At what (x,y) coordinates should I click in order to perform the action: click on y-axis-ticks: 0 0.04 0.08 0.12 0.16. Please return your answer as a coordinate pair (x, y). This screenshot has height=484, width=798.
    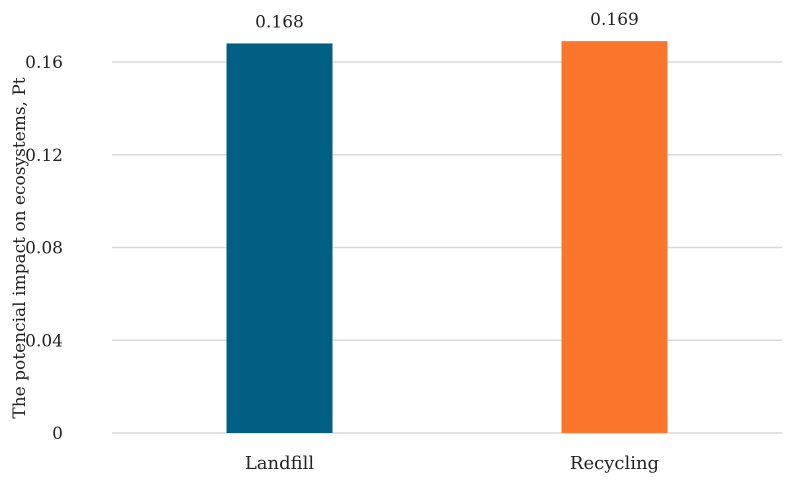
    Looking at the image, I should click on (44, 248).